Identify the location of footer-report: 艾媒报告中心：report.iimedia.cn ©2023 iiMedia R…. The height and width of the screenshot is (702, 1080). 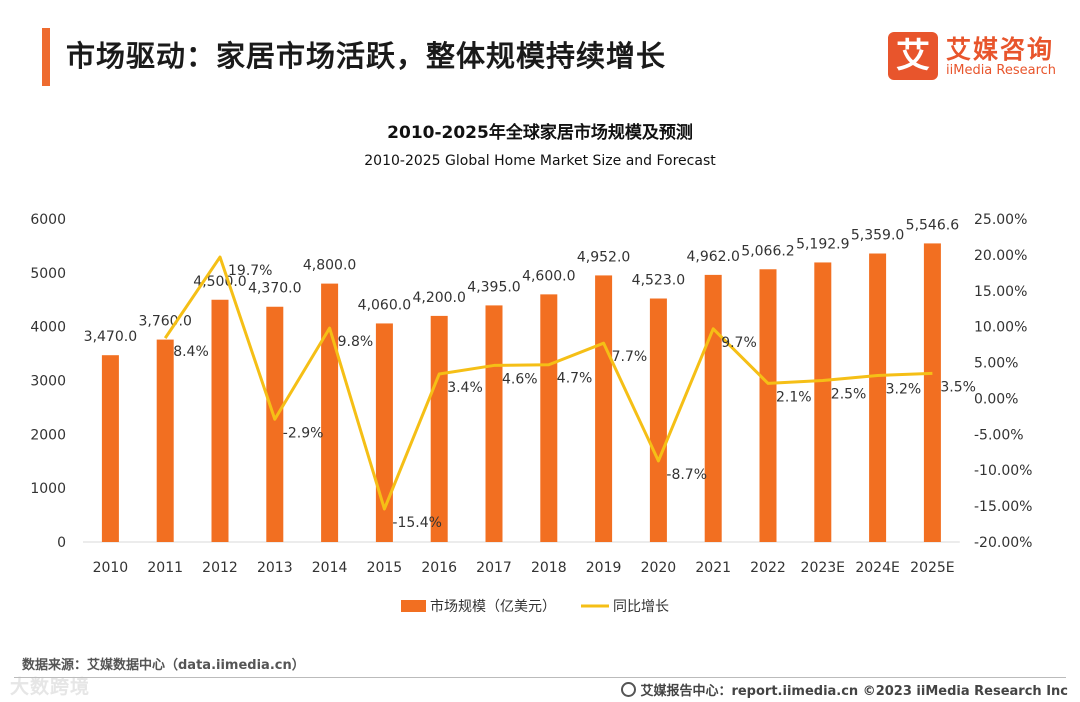
(844, 689).